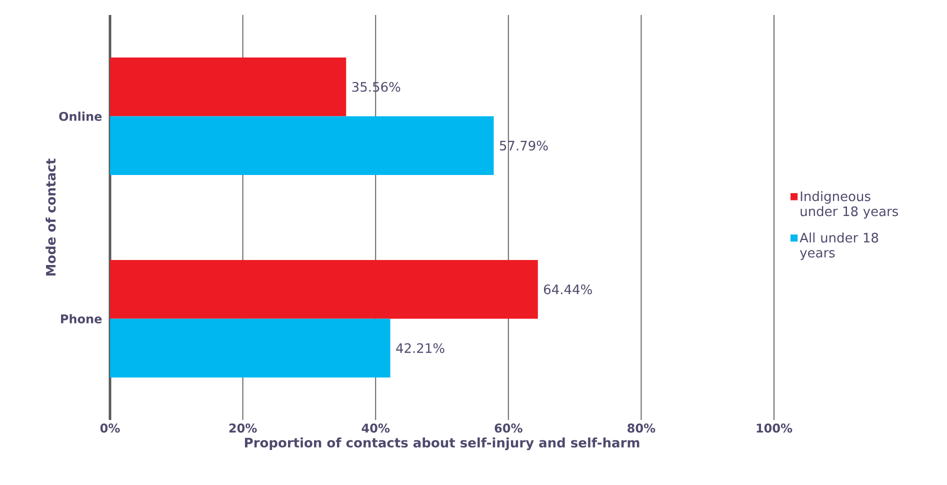  I want to click on x-tick-label: 20%, so click(243, 428).